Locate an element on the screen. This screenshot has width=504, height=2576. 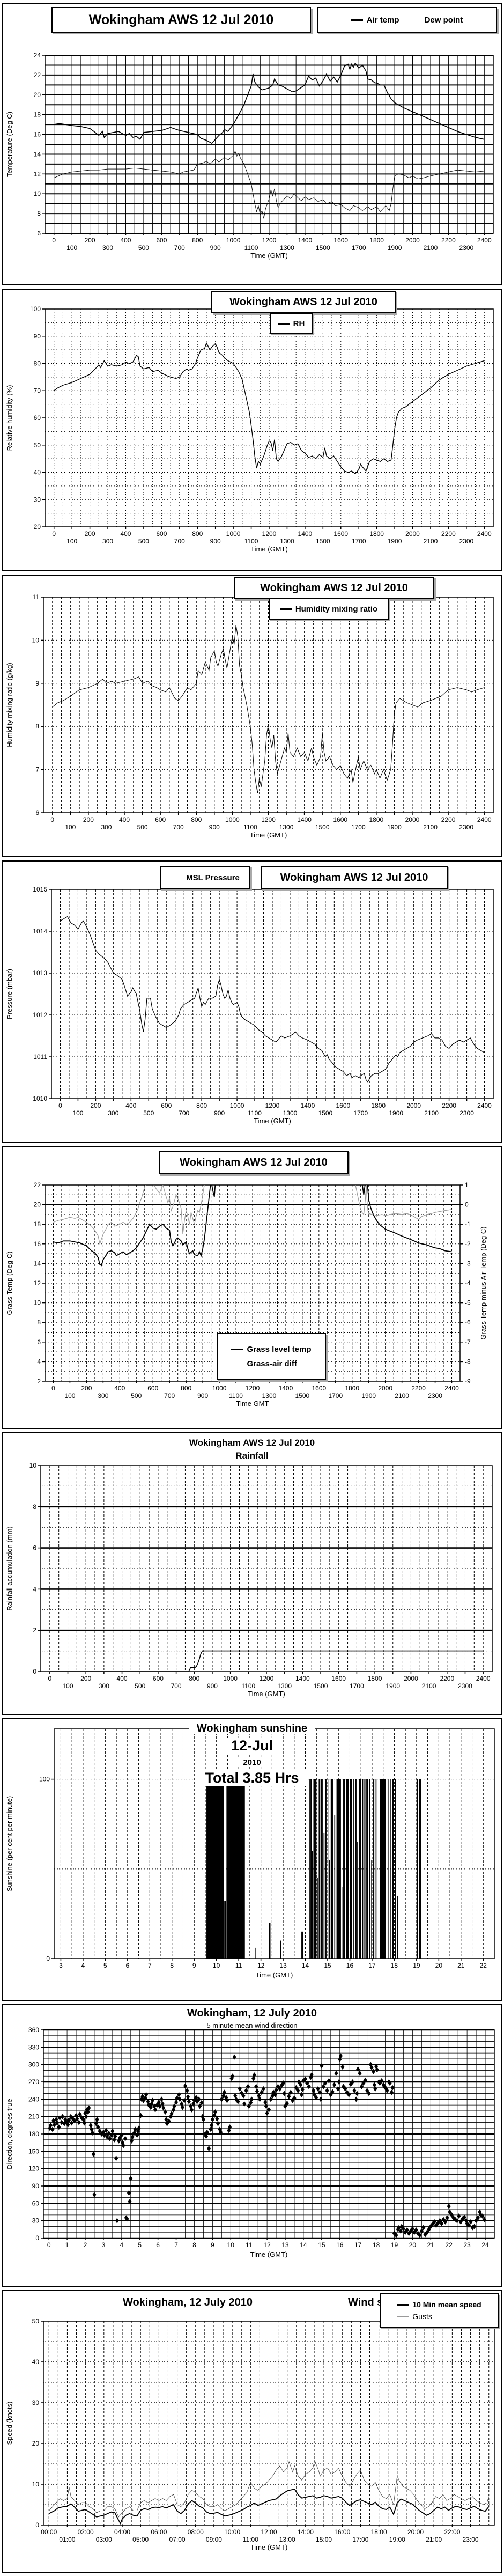
svg-text: 1400 is located at coordinates (302, 1678).